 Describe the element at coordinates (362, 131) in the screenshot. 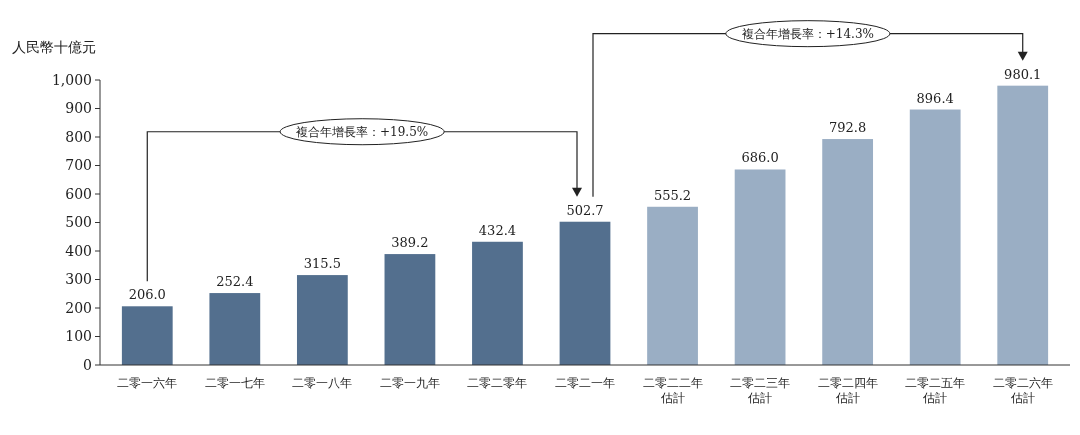

I see `annotation: 複合年增長率：+19.5%` at that location.